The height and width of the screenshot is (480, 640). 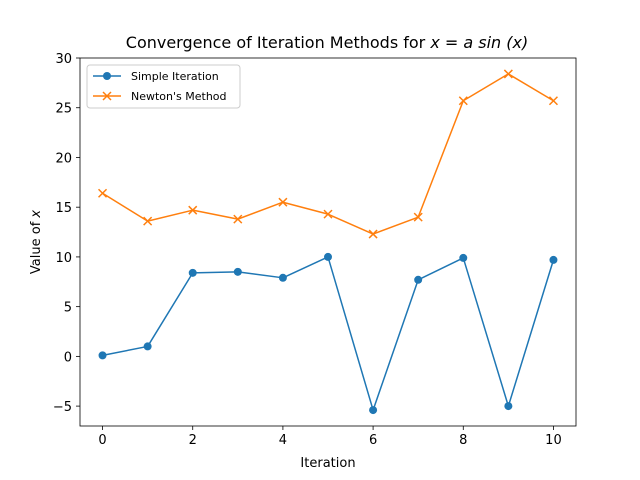 I want to click on y-tick-label: −5, so click(x=62, y=407).